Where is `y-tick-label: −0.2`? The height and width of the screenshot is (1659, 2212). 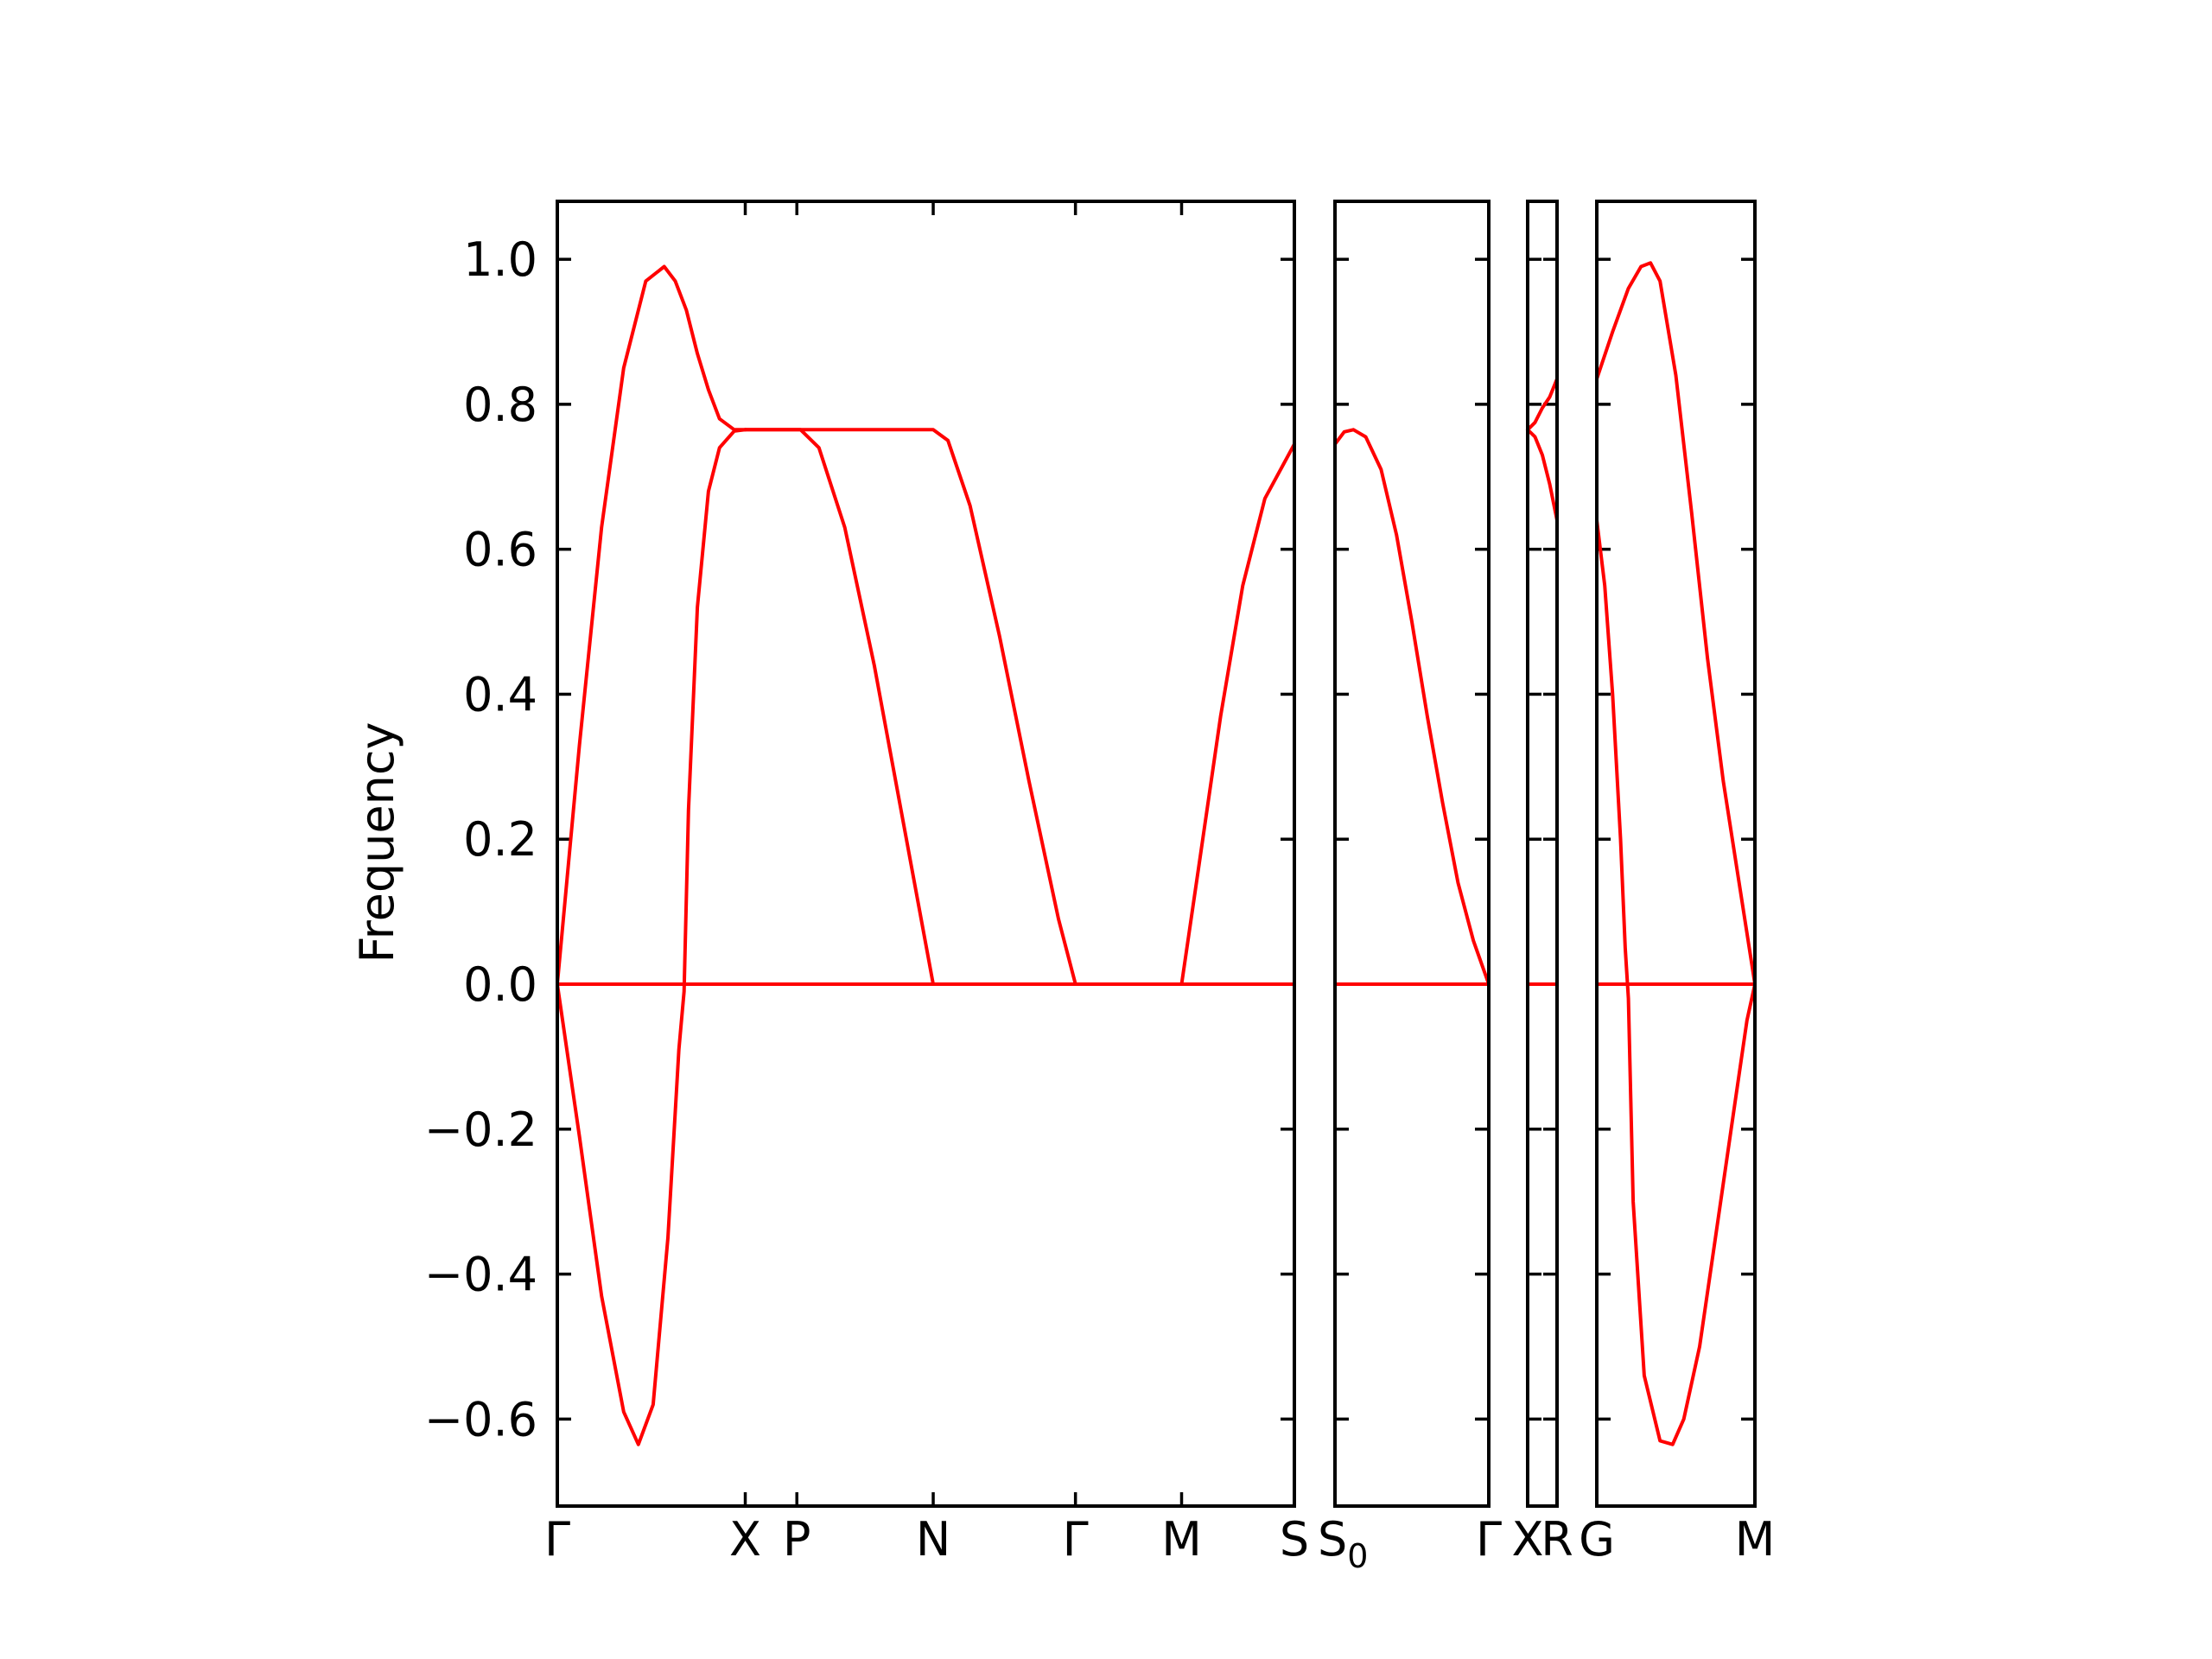
y-tick-label: −0.2 is located at coordinates (480, 1130).